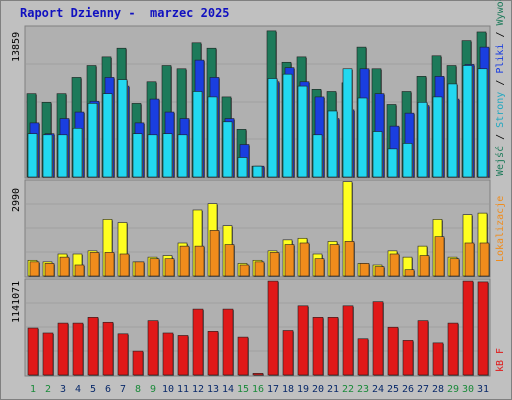  I want to click on x-tick-label-day-15: 15, so click(243, 389).